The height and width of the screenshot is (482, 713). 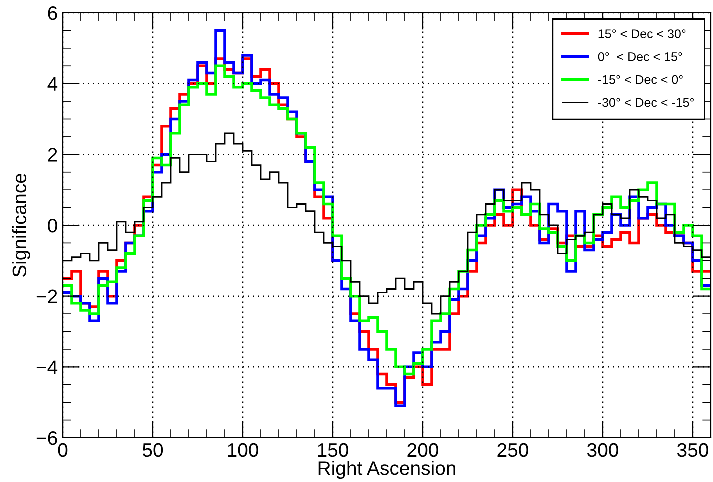 I want to click on y-tick-label: 6, so click(x=53, y=13).